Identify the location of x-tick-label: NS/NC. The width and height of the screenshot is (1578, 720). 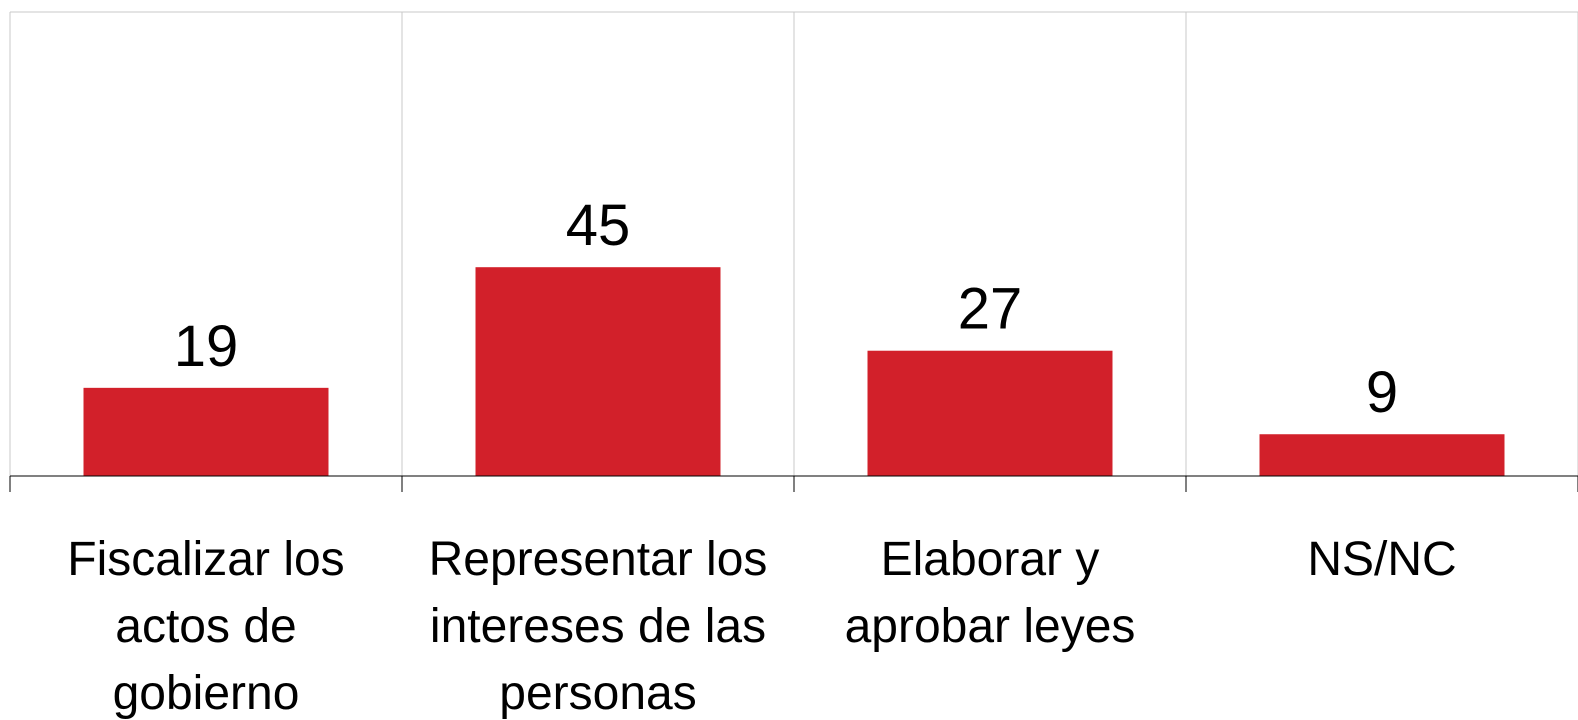
(1382, 559).